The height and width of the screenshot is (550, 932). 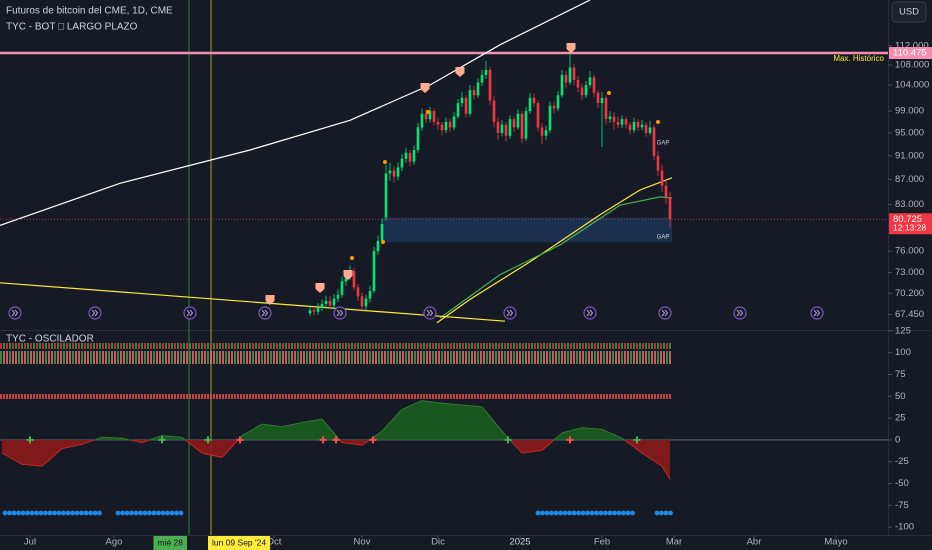 I want to click on currency-button, so click(x=909, y=12).